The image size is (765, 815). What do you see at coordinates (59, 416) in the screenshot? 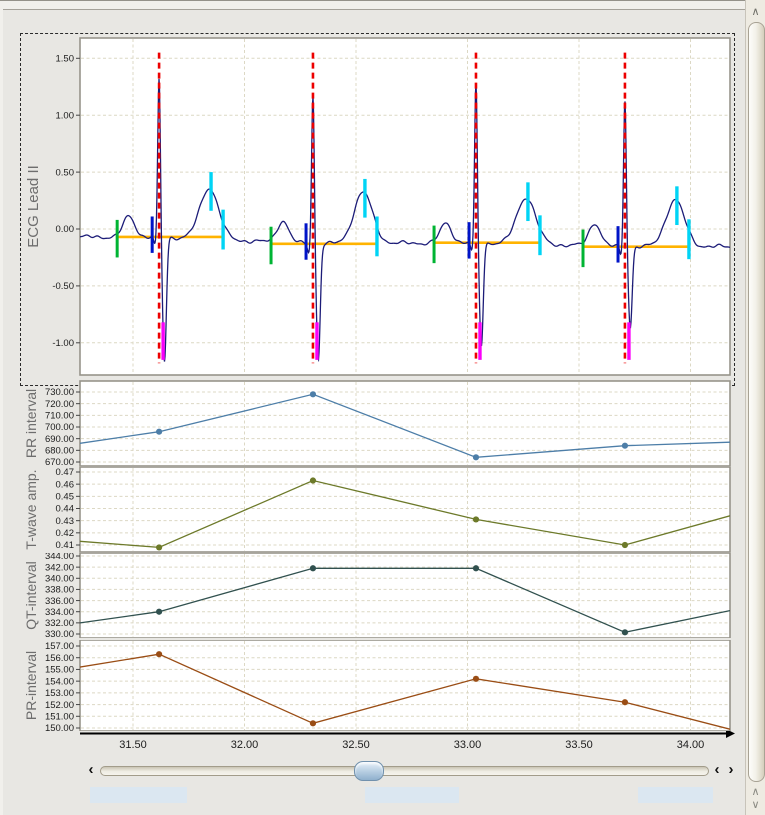
I see `rr-tick-label: 710.00` at bounding box center [59, 416].